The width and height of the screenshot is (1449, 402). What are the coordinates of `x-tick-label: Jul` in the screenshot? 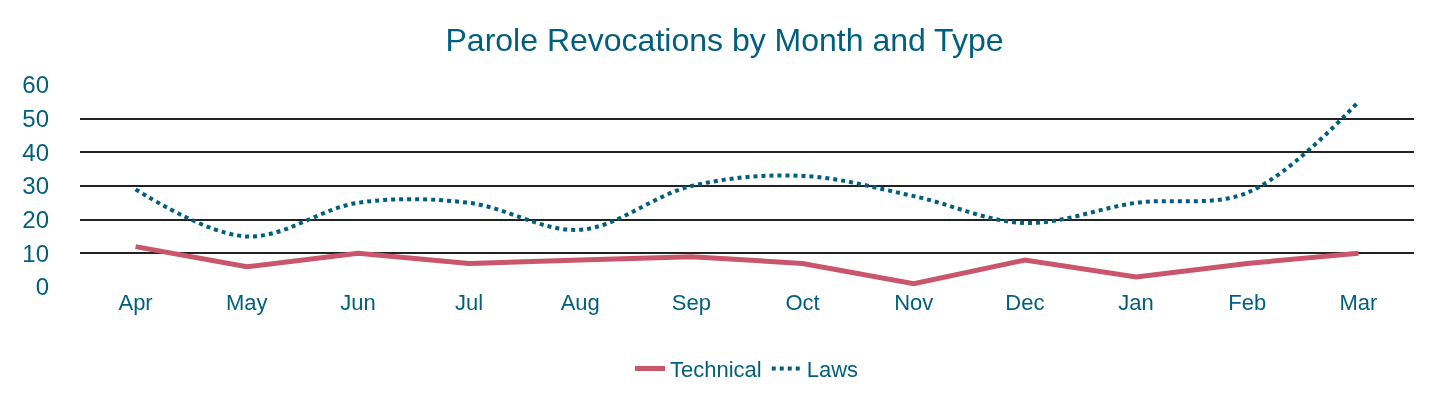 It's located at (469, 302).